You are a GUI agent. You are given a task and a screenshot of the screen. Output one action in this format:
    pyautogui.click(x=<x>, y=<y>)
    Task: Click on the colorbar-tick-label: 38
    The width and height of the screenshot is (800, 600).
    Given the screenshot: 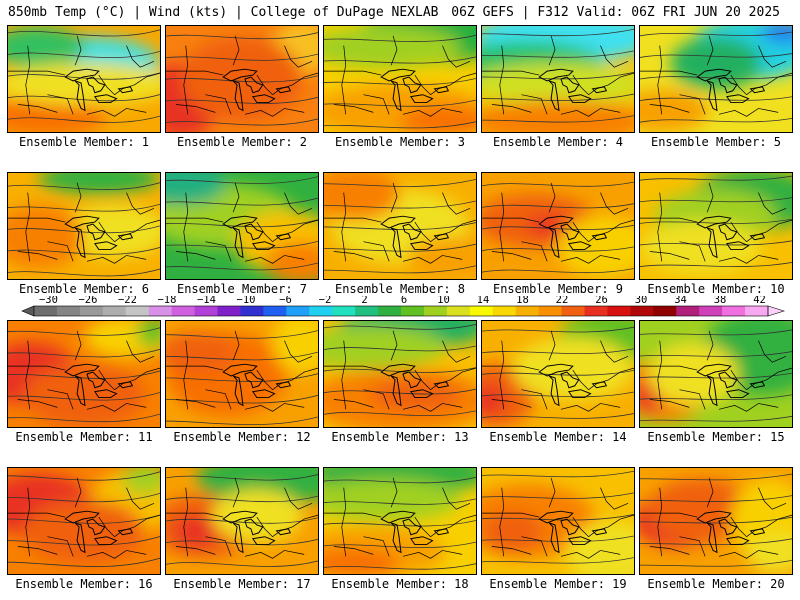 What is the action you would take?
    pyautogui.click(x=720, y=301)
    